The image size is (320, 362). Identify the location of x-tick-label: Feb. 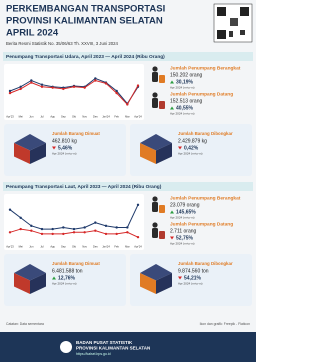
(116, 117).